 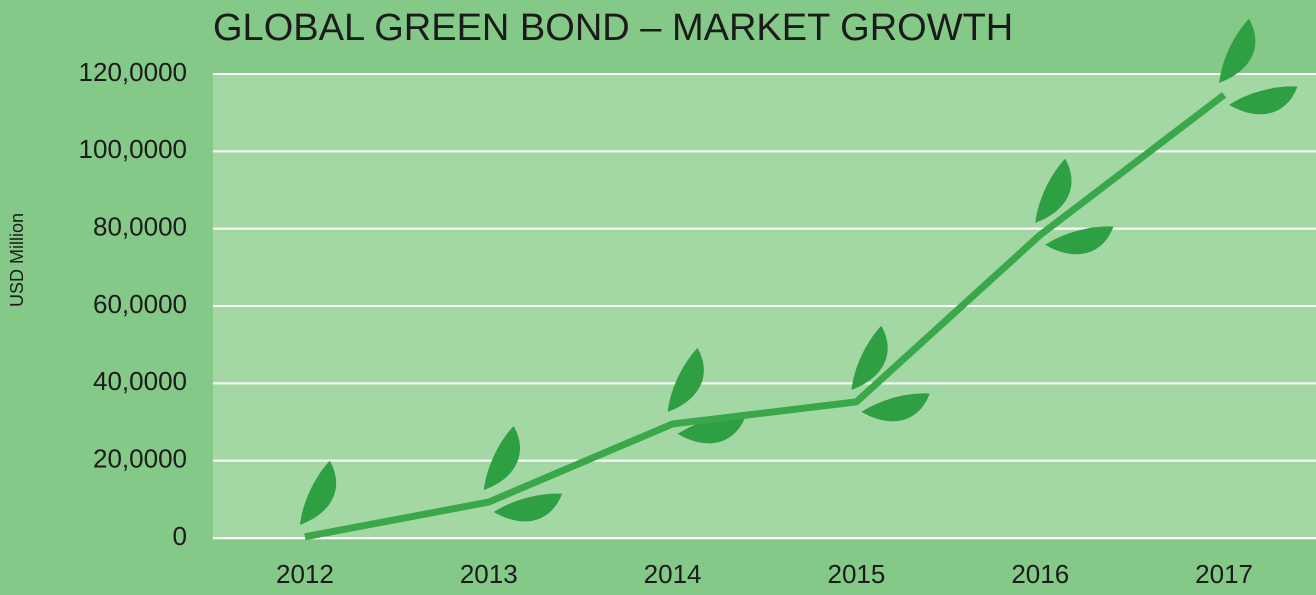 I want to click on y-axis-label: USD Million, so click(x=17, y=260).